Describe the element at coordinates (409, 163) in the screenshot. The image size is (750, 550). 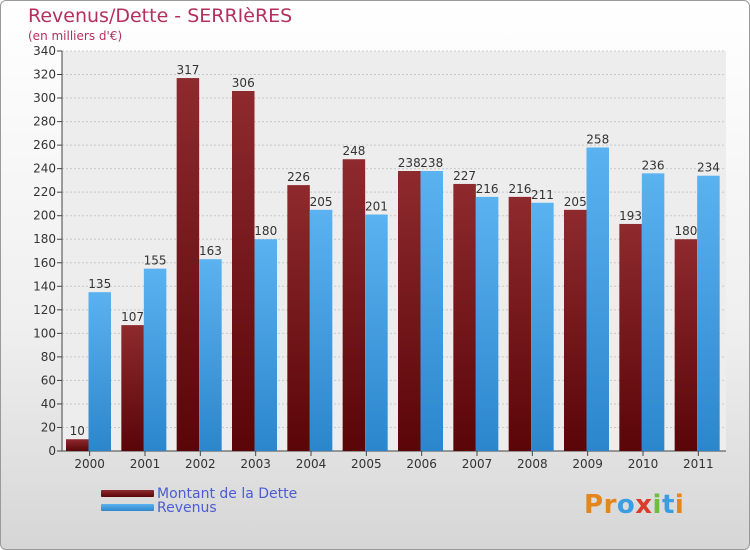
I see `data-label-debt: 238` at that location.